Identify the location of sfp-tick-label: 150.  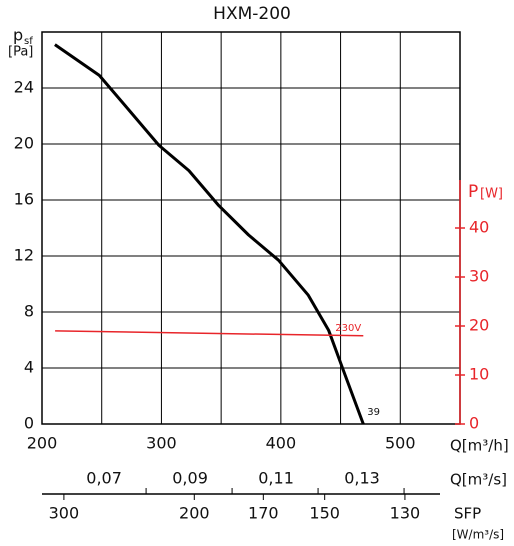
(324, 513).